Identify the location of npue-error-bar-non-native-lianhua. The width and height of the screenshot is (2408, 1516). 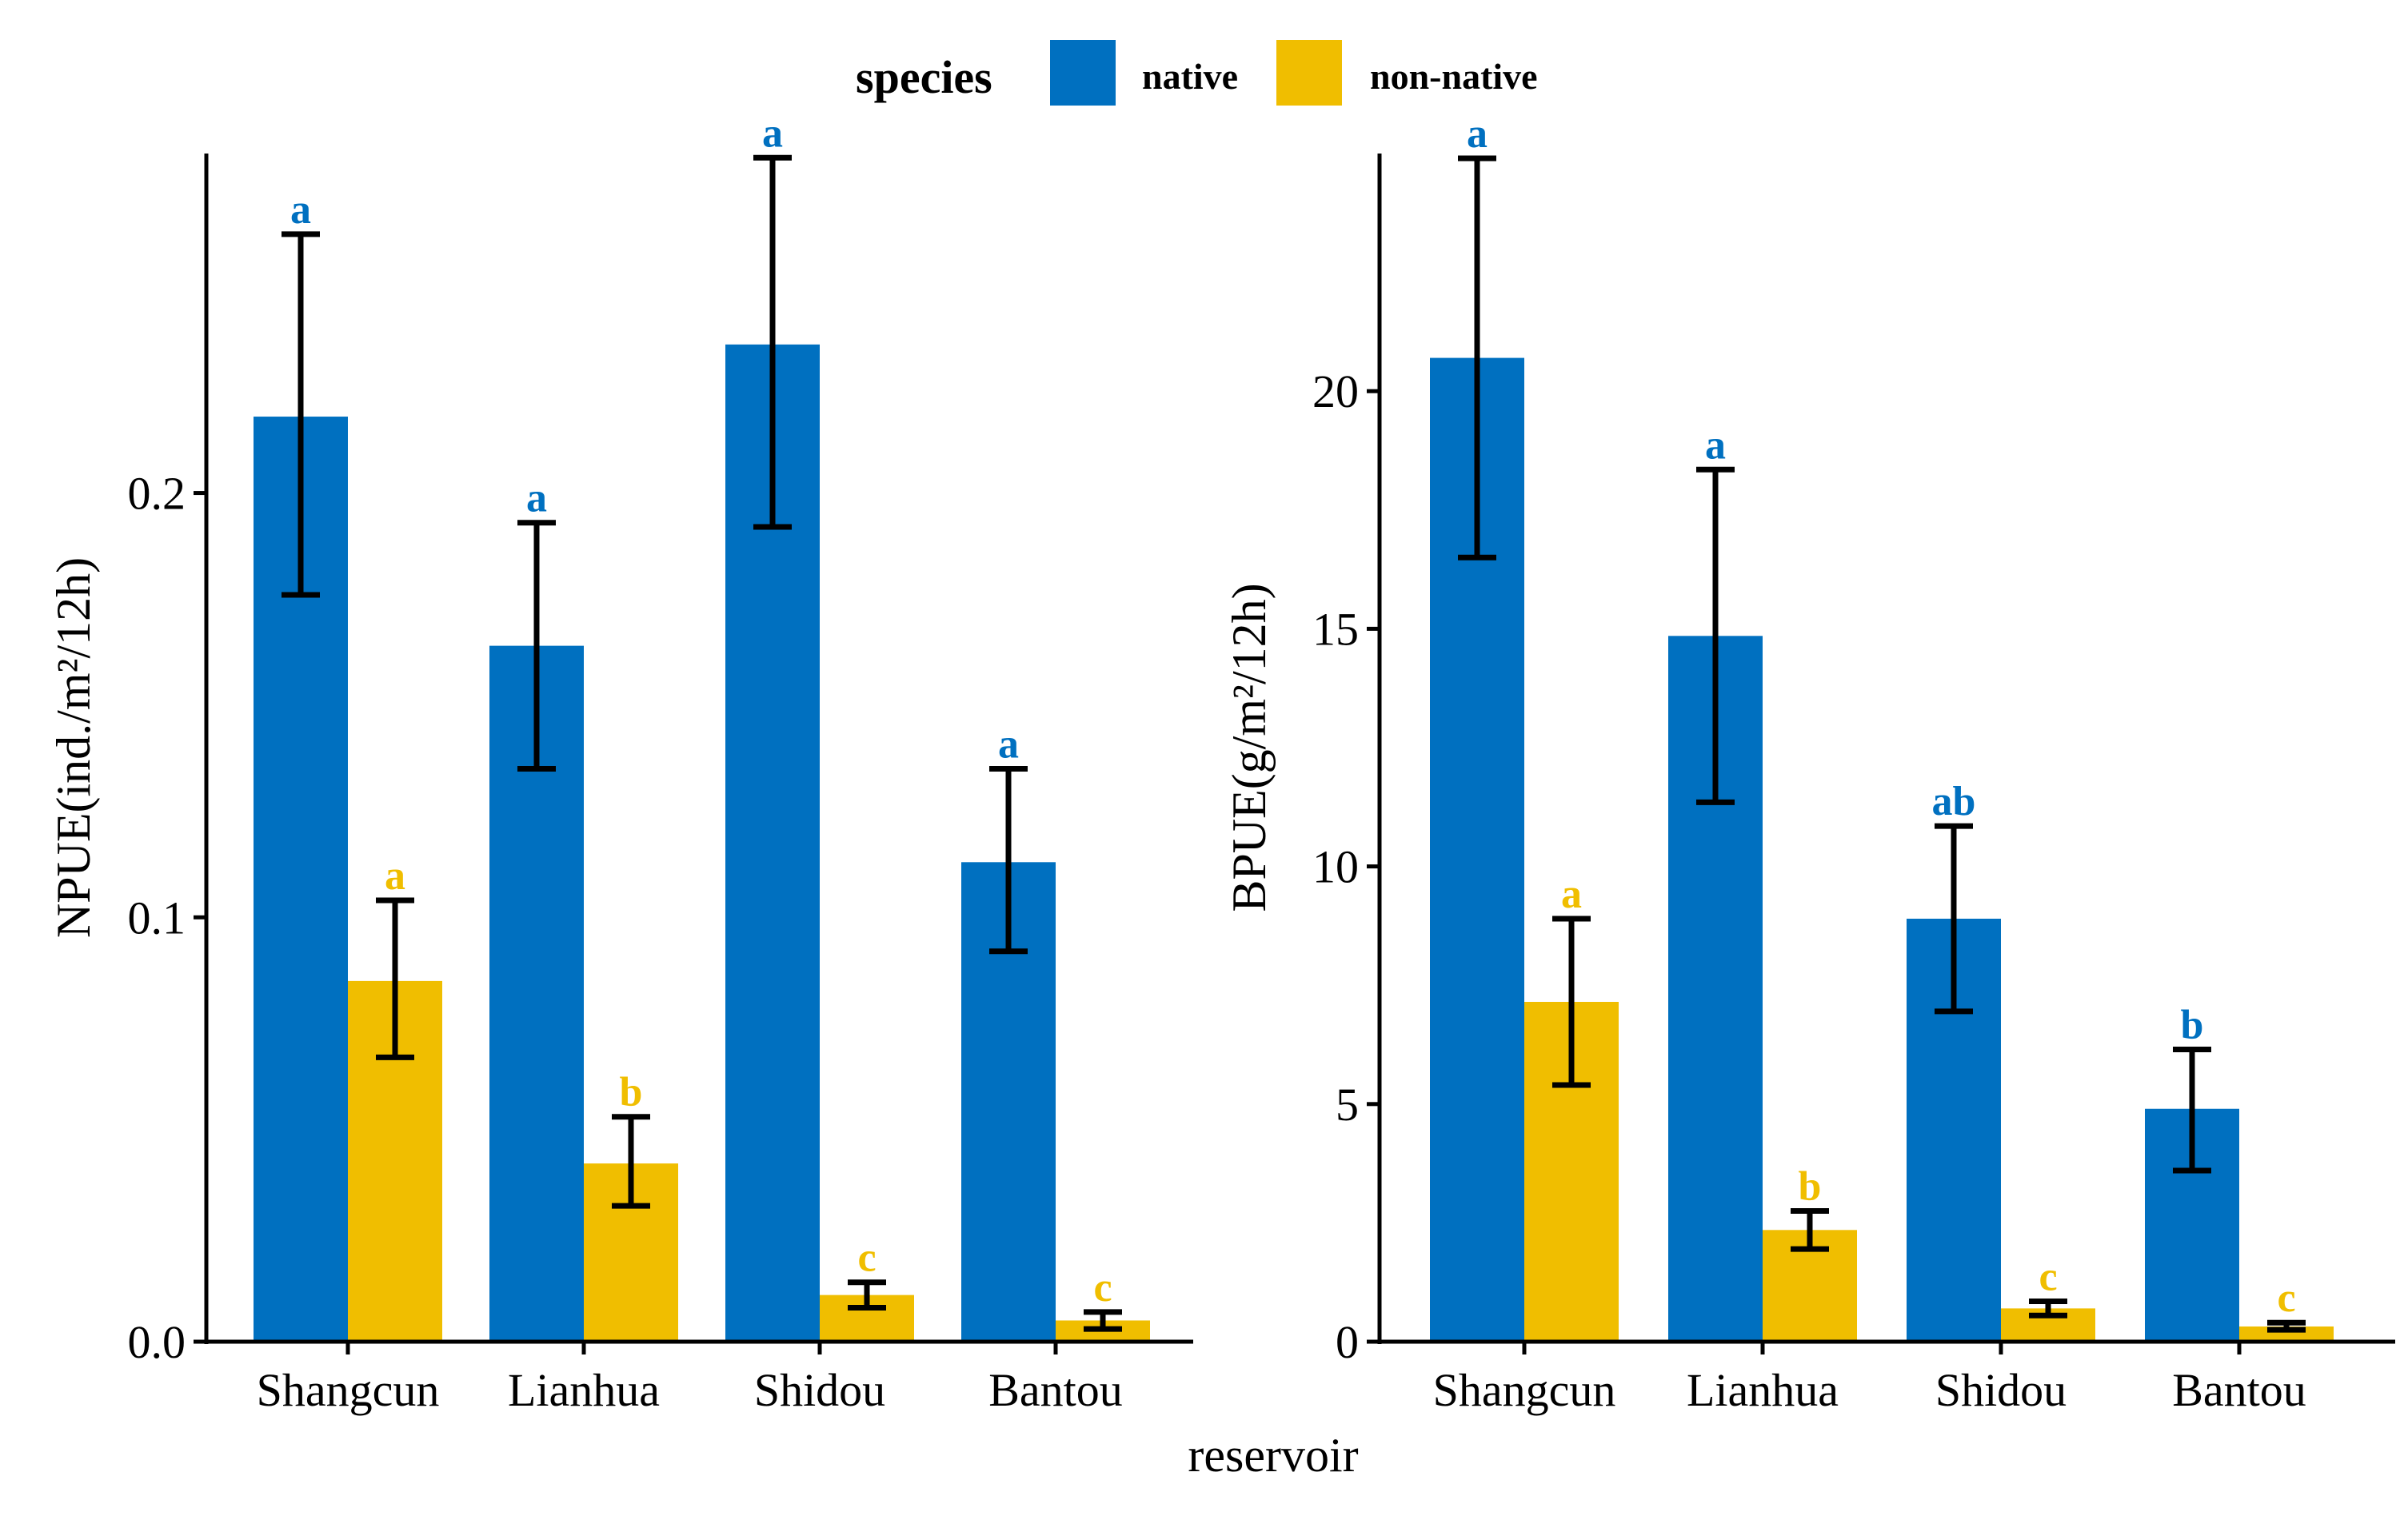
(631, 1162).